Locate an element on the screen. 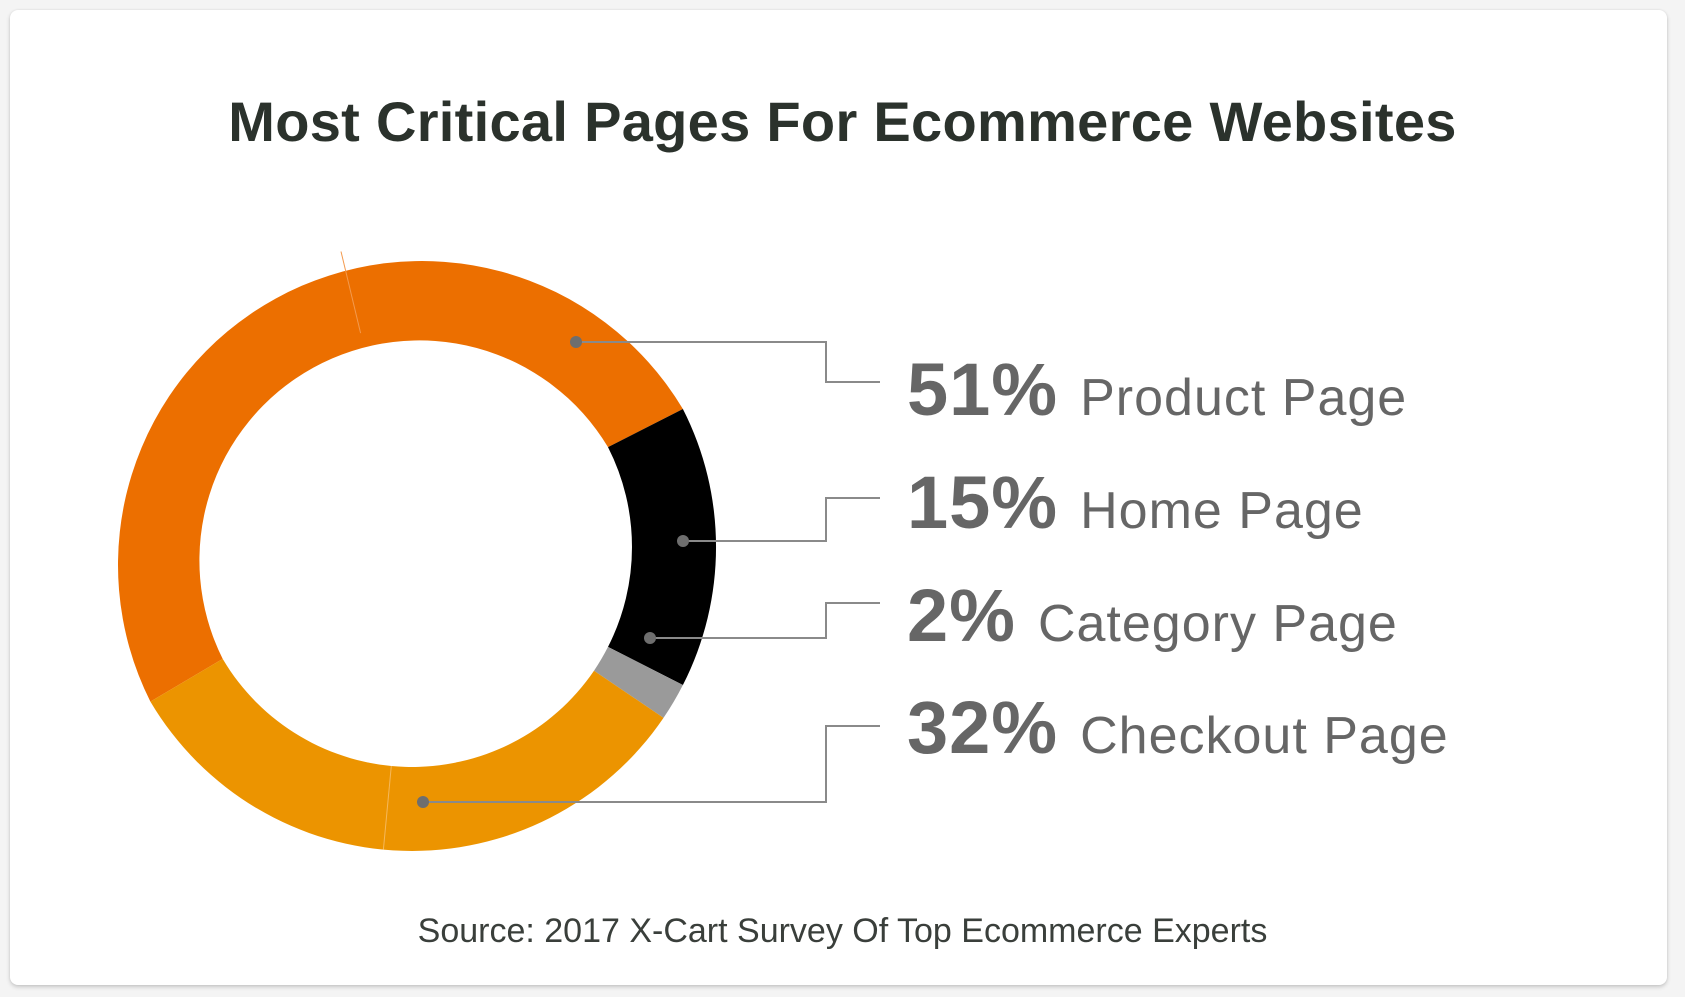 The image size is (1685, 997). segment-home-page is located at coordinates (662, 547).